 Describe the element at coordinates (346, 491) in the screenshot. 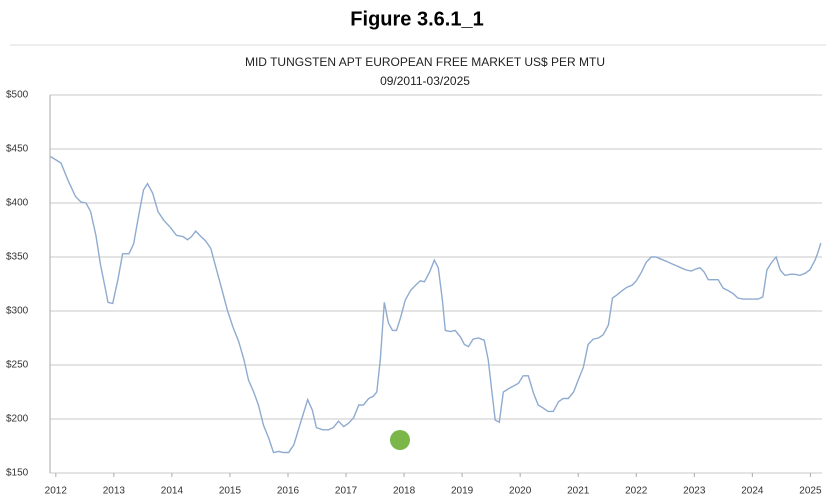

I see `x-tick-label: 2017` at that location.